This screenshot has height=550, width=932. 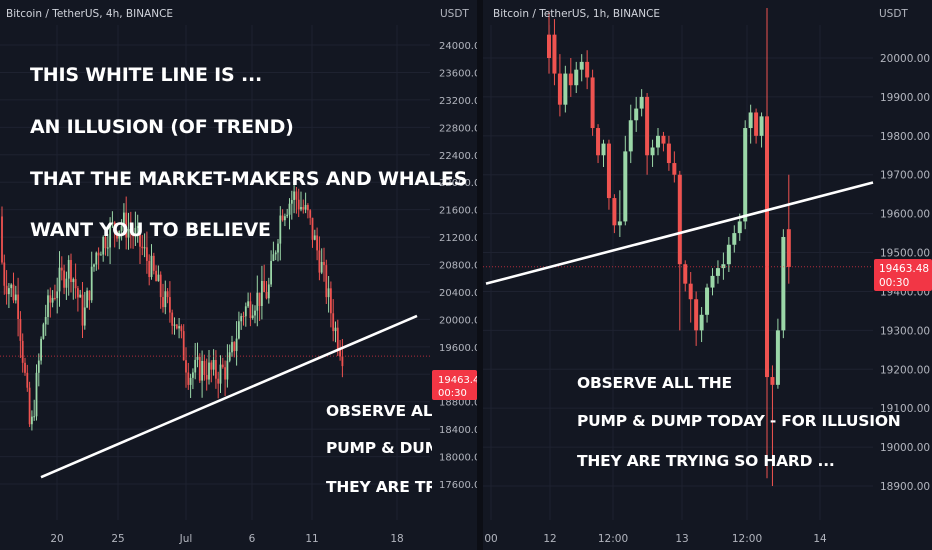 What do you see at coordinates (454, 14) in the screenshot?
I see `left-currency-label: USDT` at bounding box center [454, 14].